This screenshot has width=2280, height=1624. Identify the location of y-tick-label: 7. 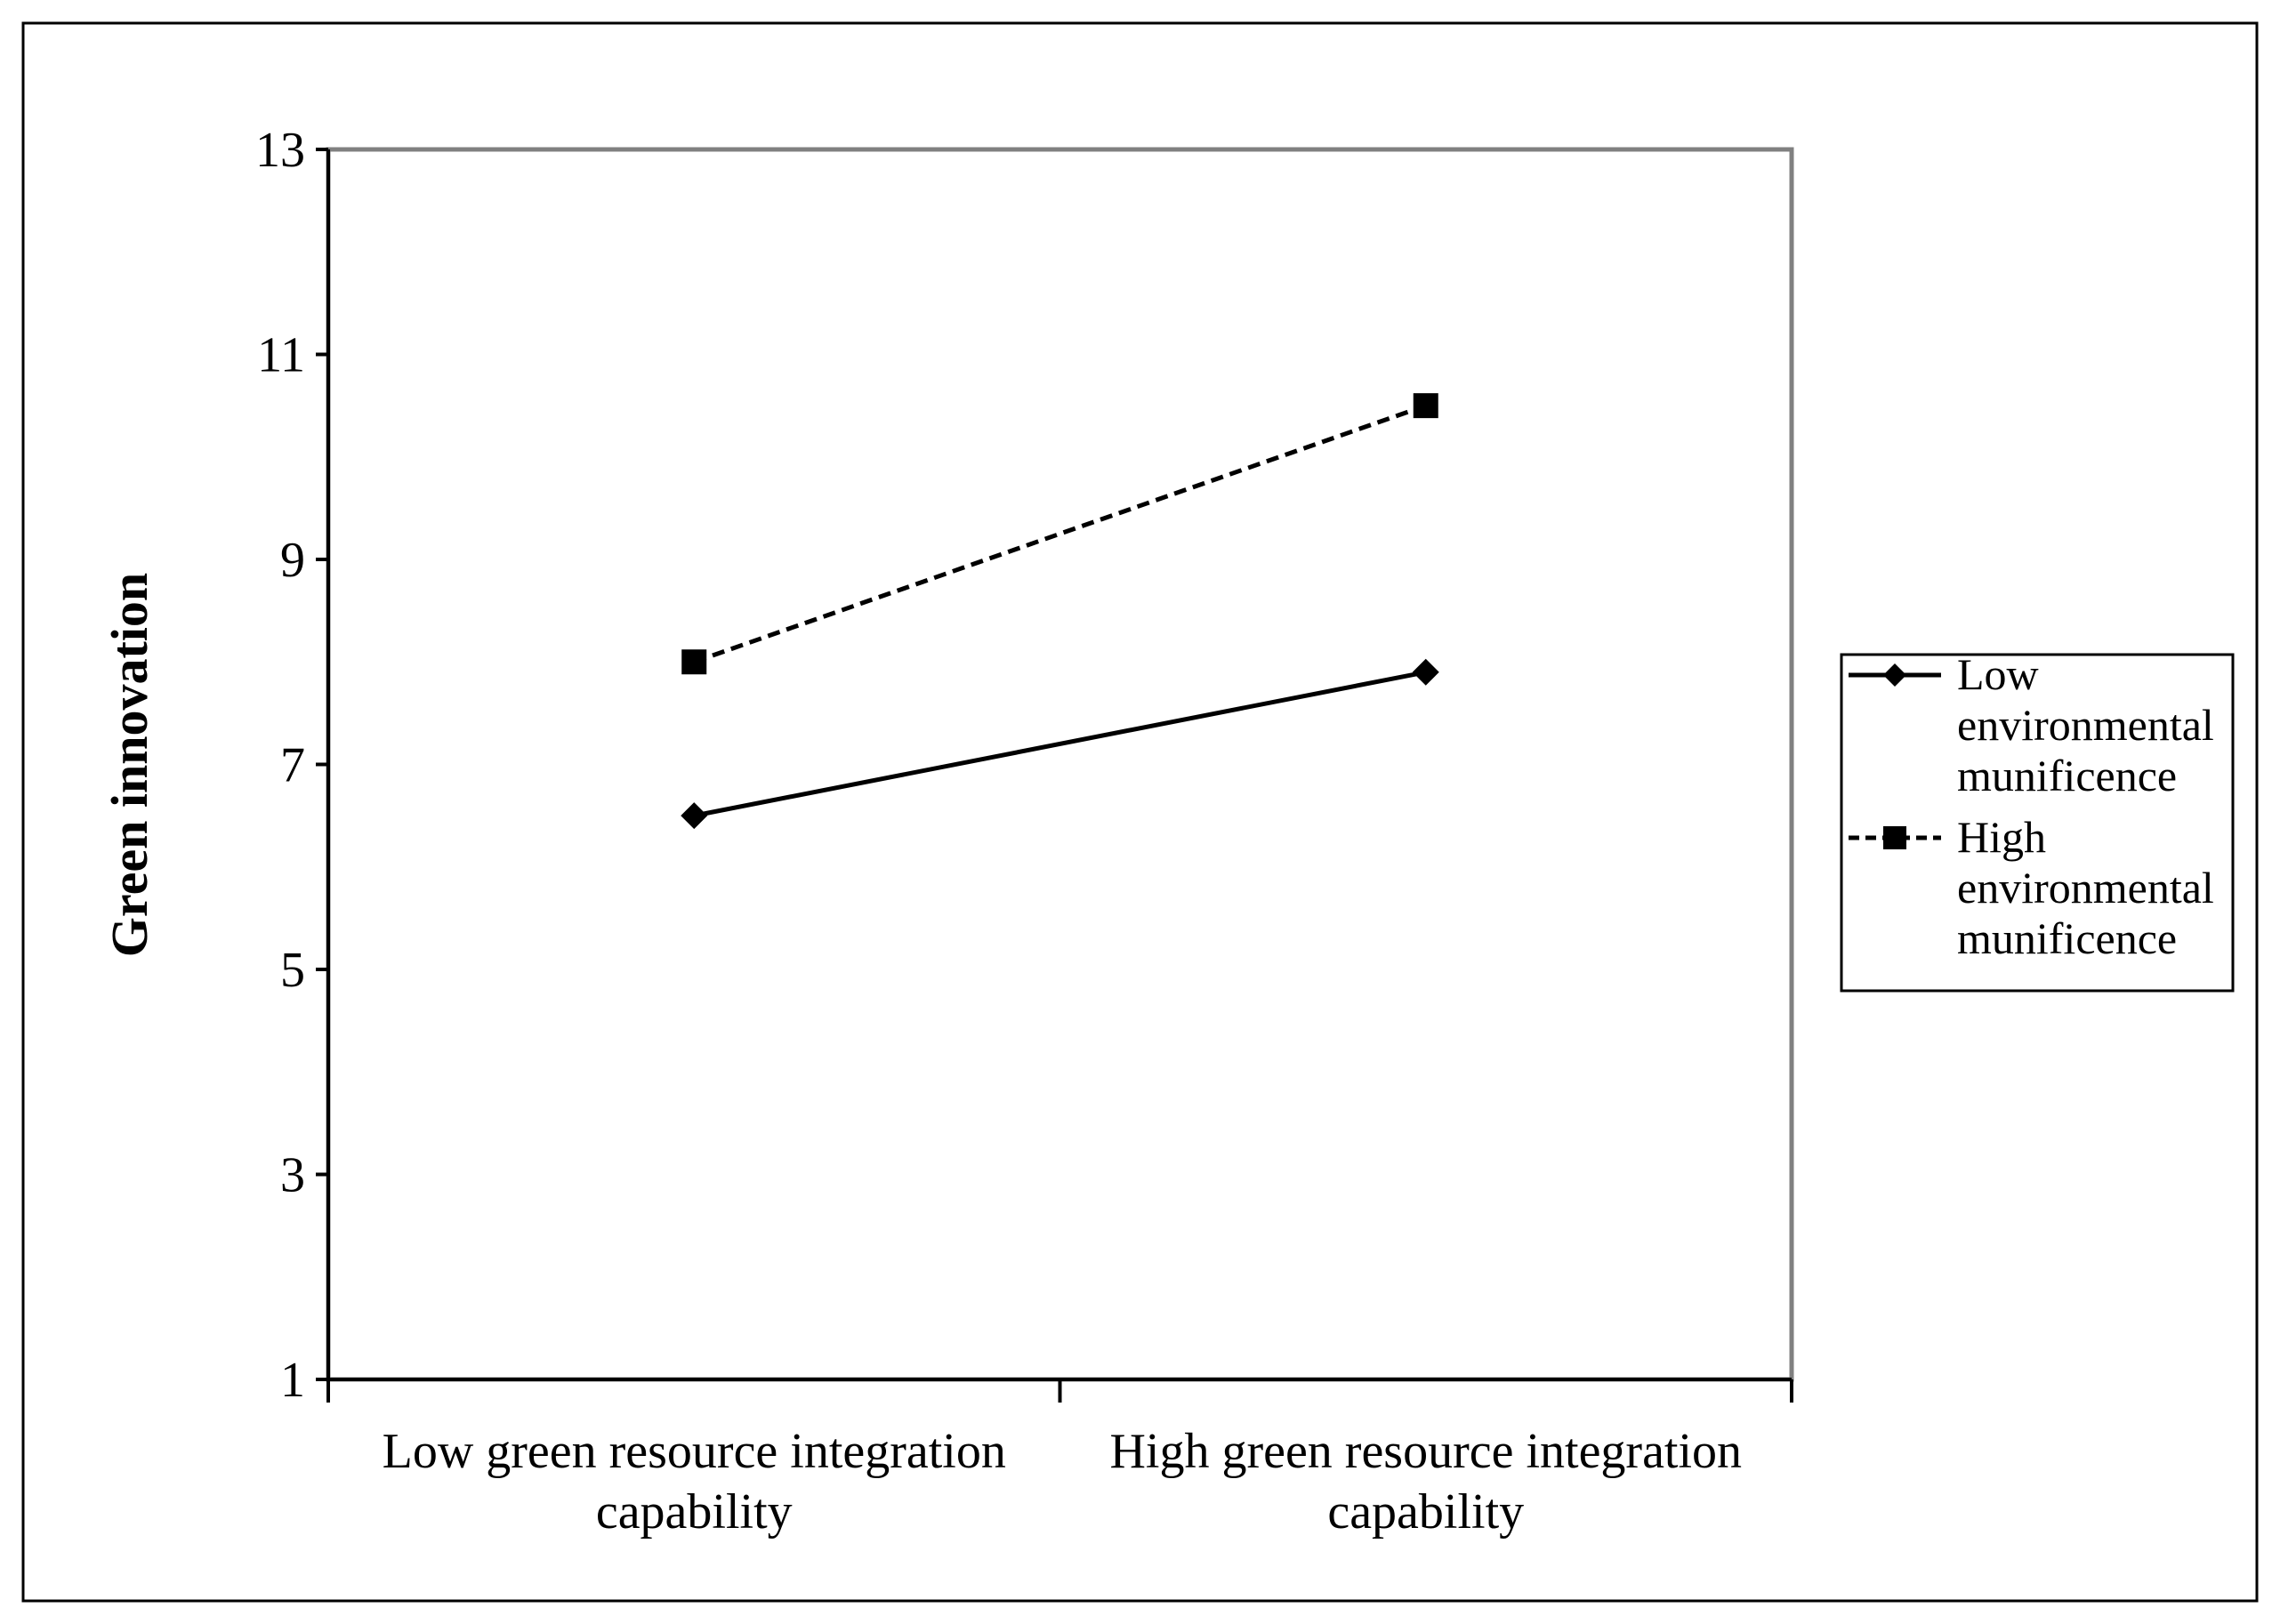
(293, 765).